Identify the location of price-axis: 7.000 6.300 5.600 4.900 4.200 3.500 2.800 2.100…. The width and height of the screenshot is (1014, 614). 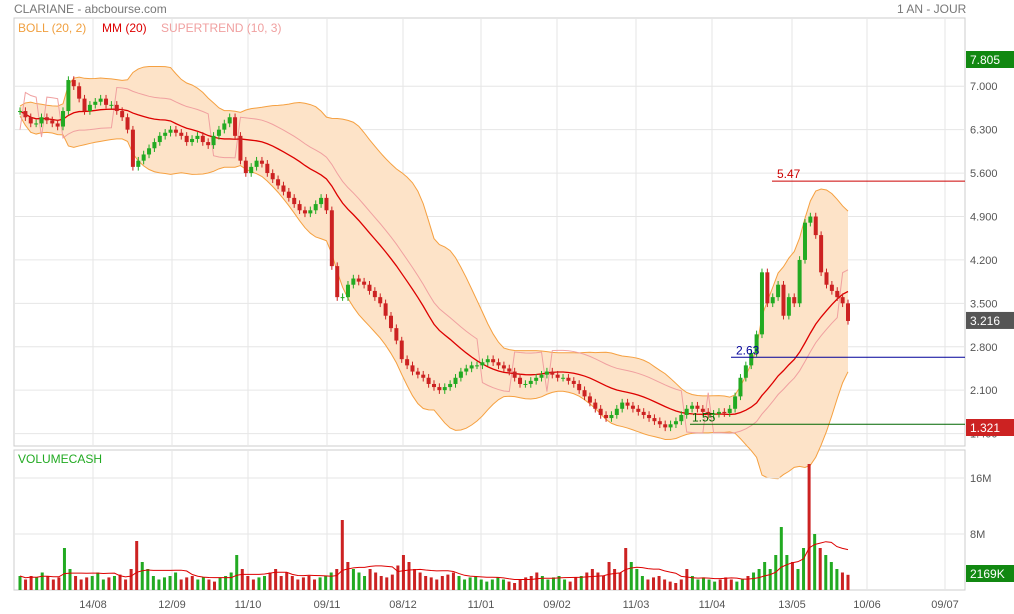
(984, 260).